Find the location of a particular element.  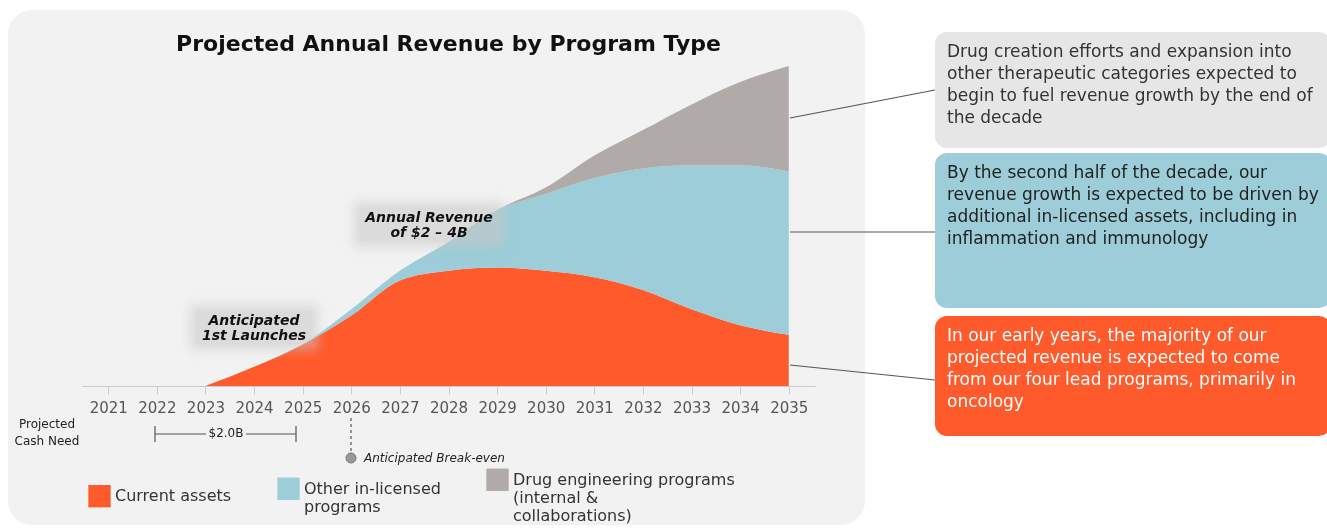

x-tick-label: 2035 is located at coordinates (789, 407).